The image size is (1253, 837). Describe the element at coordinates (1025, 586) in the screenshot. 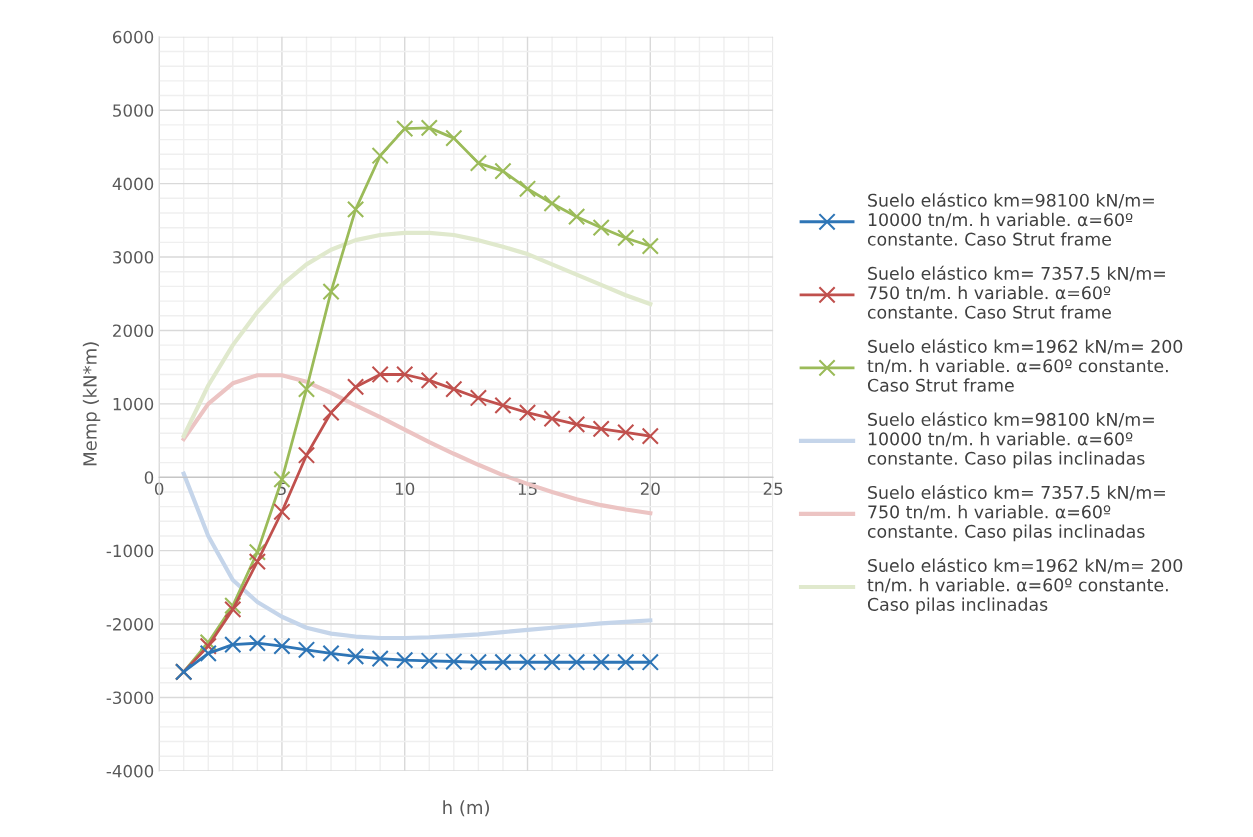

I see `legend-label: Suelo elástico km=1962 kN/m= 200 tn/m. h variable. α=60º constante. Caso pilas inclinadas` at that location.